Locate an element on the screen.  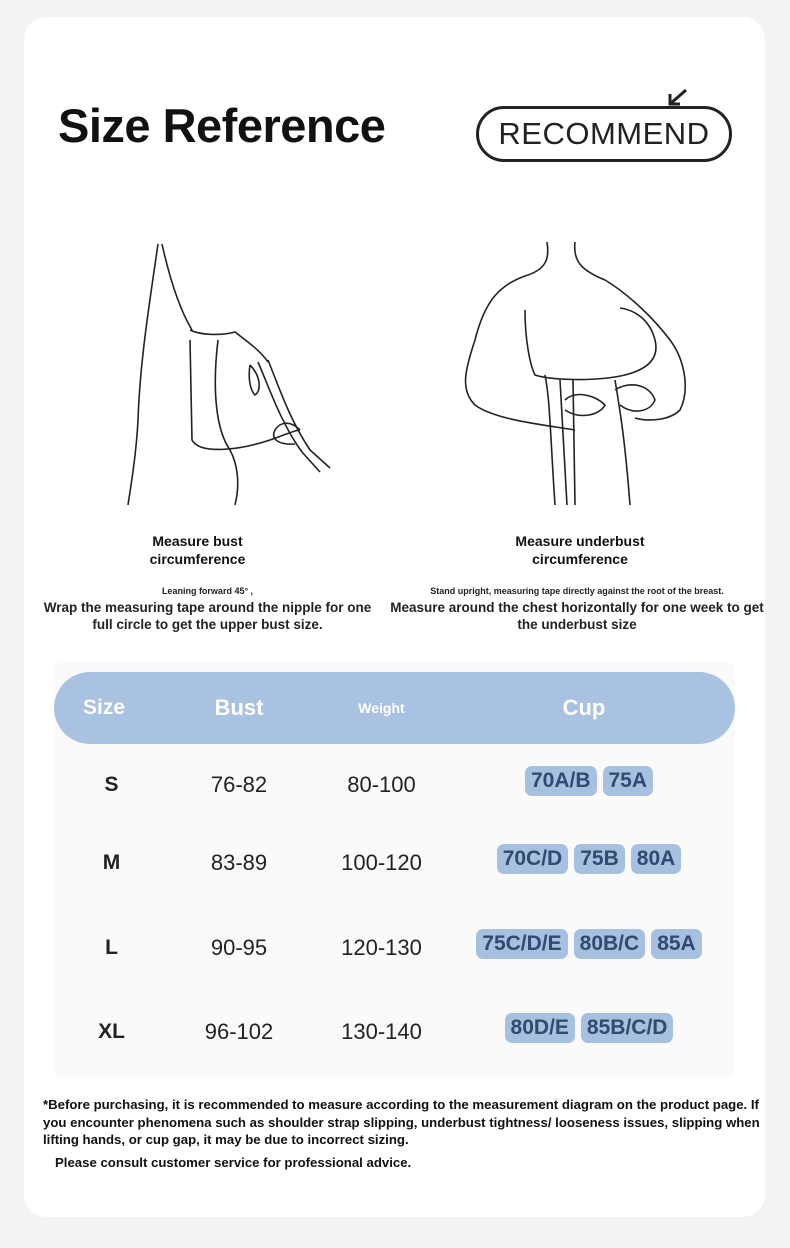
cup-pill: 70C/D is located at coordinates (532, 859).